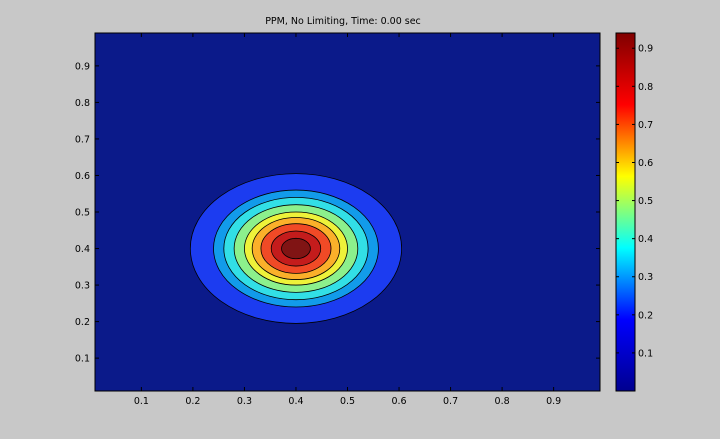 The width and height of the screenshot is (720, 439). Describe the element at coordinates (82, 139) in the screenshot. I see `y-tick-label: 0.7` at that location.